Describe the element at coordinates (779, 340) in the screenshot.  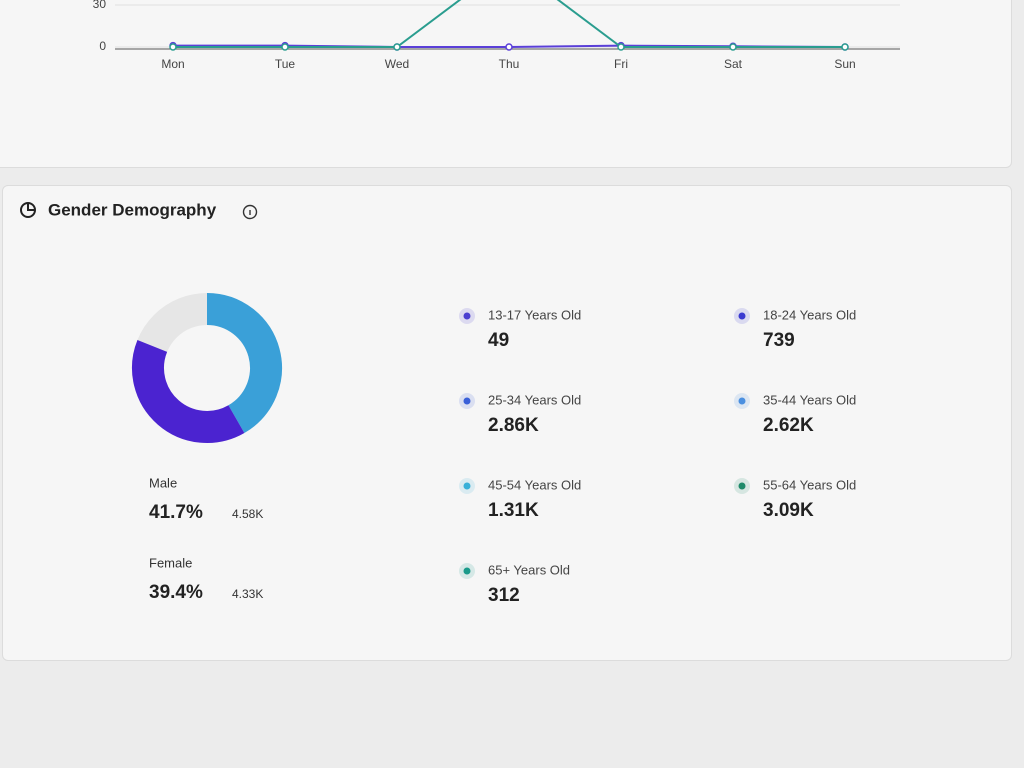
I see `age-value: 739` at that location.